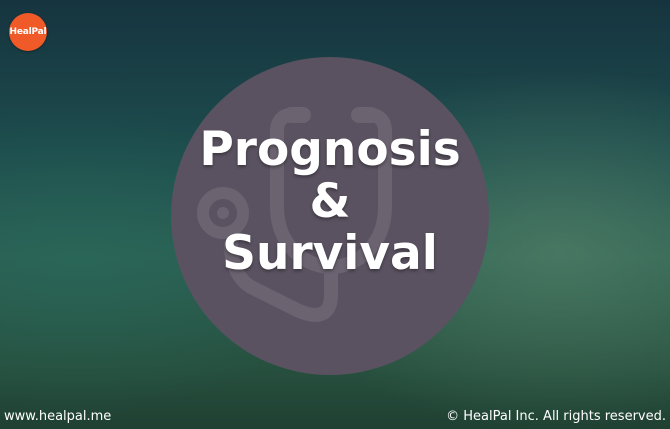 The height and width of the screenshot is (429, 670). I want to click on healpal-logo: HealPal, so click(28, 32).